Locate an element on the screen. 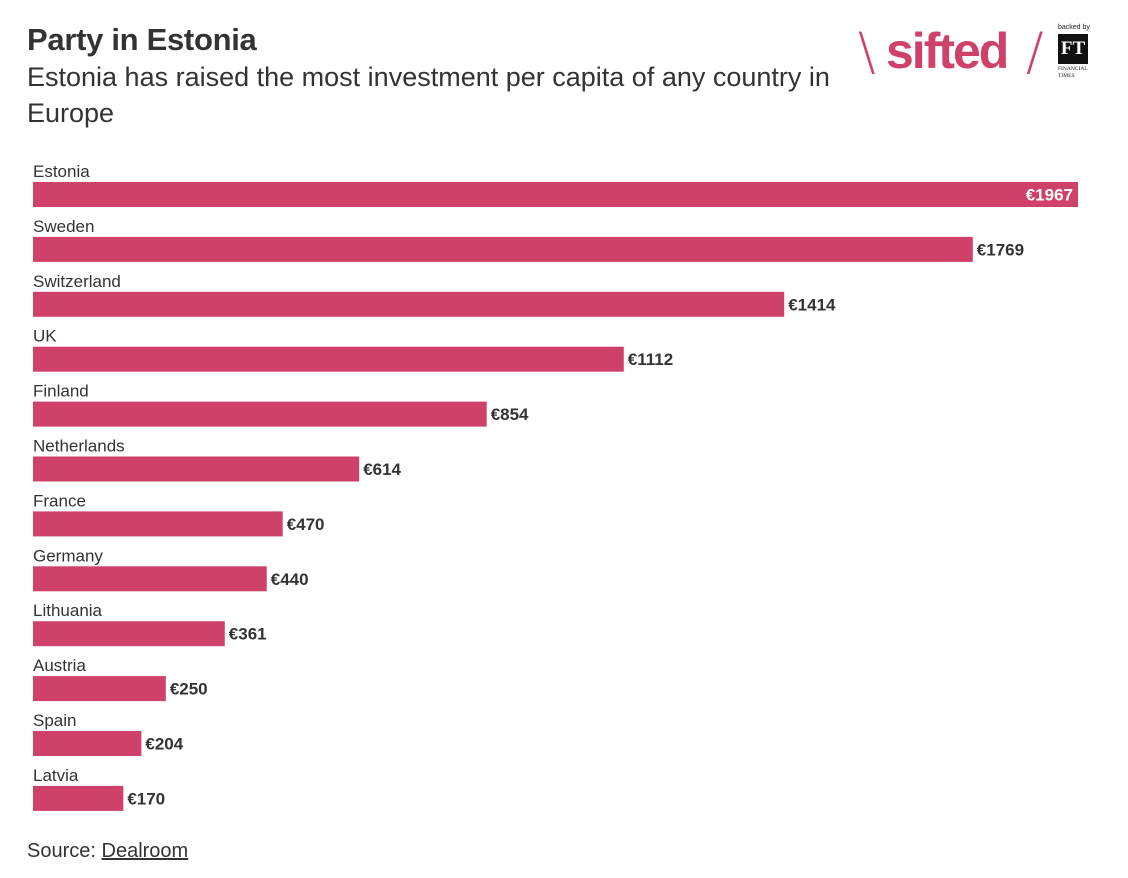 This screenshot has height=878, width=1128. chart-title: Party in Estonia is located at coordinates (142, 39).